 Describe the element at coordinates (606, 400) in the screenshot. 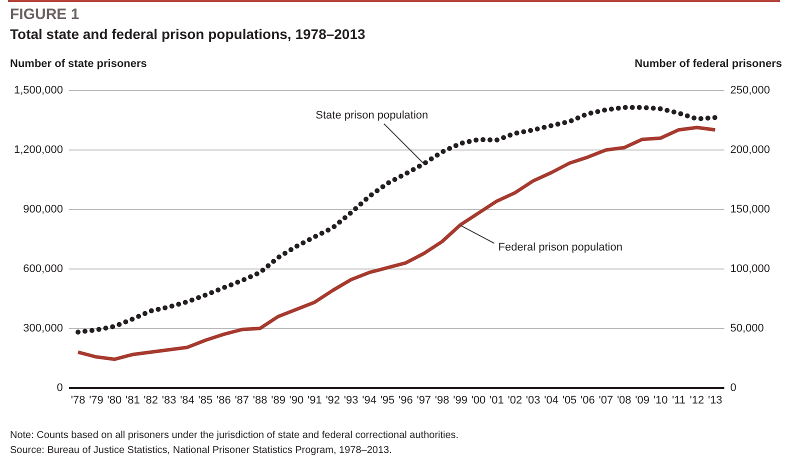

I see `x-tick-label: '07` at that location.